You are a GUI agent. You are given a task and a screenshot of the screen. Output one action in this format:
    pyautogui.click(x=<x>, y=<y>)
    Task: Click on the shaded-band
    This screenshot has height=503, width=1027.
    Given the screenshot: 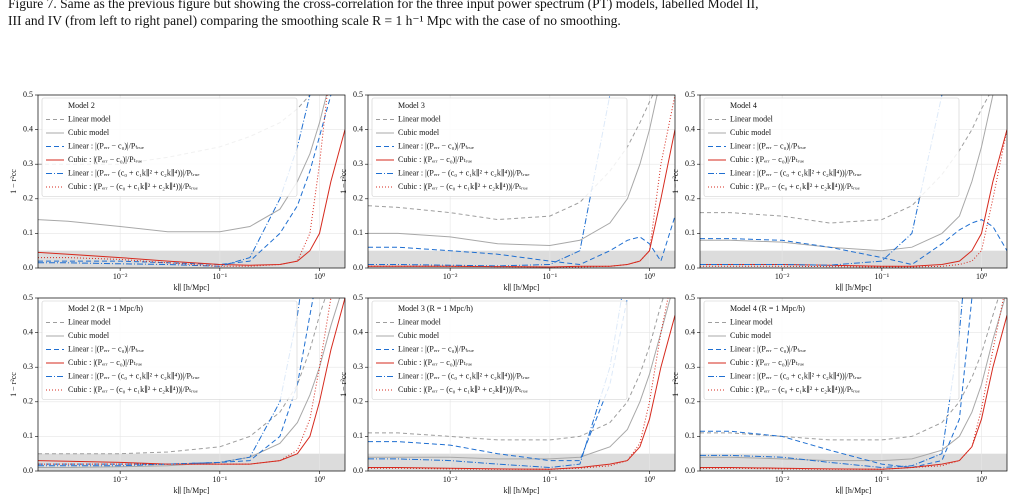 What is the action you would take?
    pyautogui.click(x=853, y=259)
    